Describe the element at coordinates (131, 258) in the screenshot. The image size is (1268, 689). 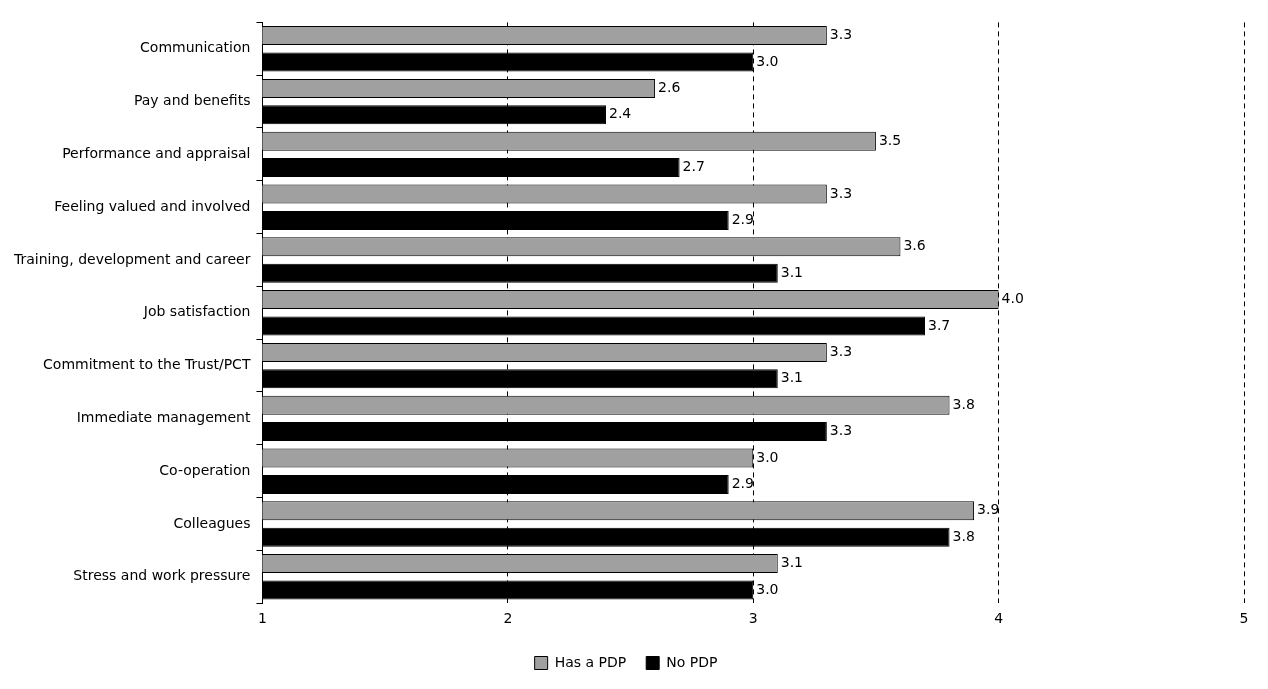
I see `y-tick-label: Training, development and career` at that location.